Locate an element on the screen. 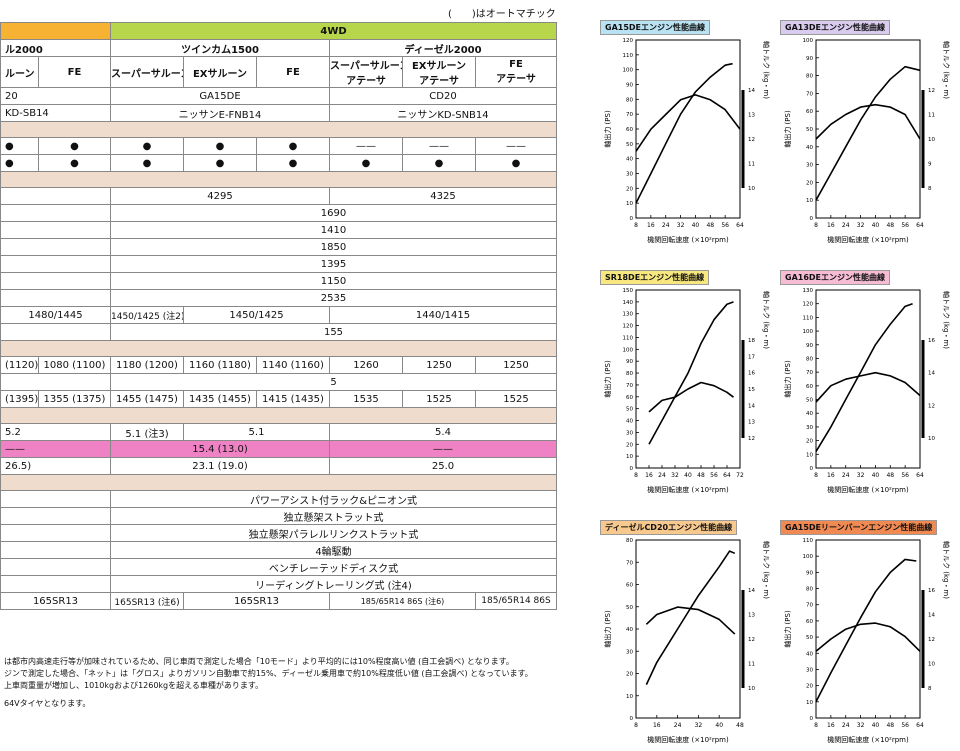 The width and height of the screenshot is (960, 751). dim-row: 1395 is located at coordinates (279, 264).